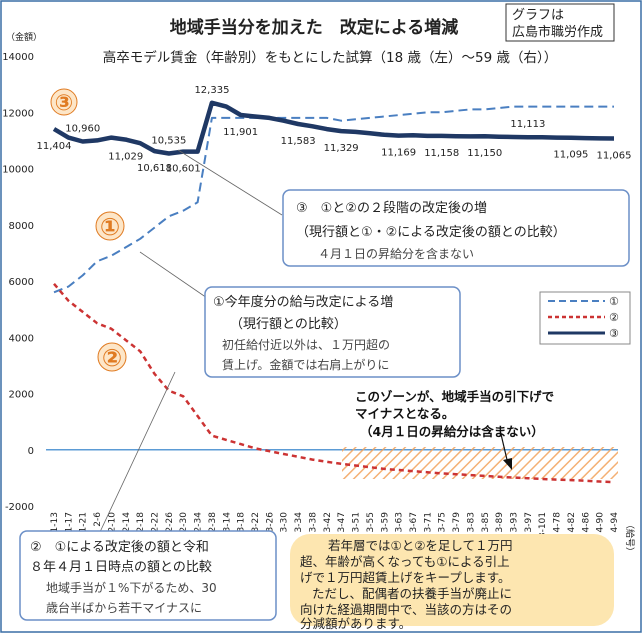 Image resolution: width=642 pixels, height=633 pixels. Describe the element at coordinates (431, 232) in the screenshot. I see `svg-text: （現行額と①・②による改定後の額との比較）` at that location.